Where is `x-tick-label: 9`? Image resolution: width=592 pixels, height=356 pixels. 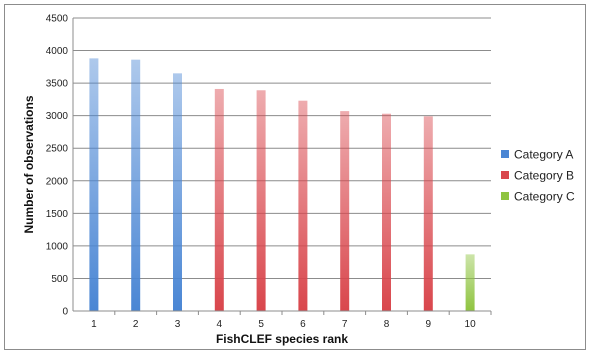
x-tick-label: 9 is located at coordinates (429, 324).